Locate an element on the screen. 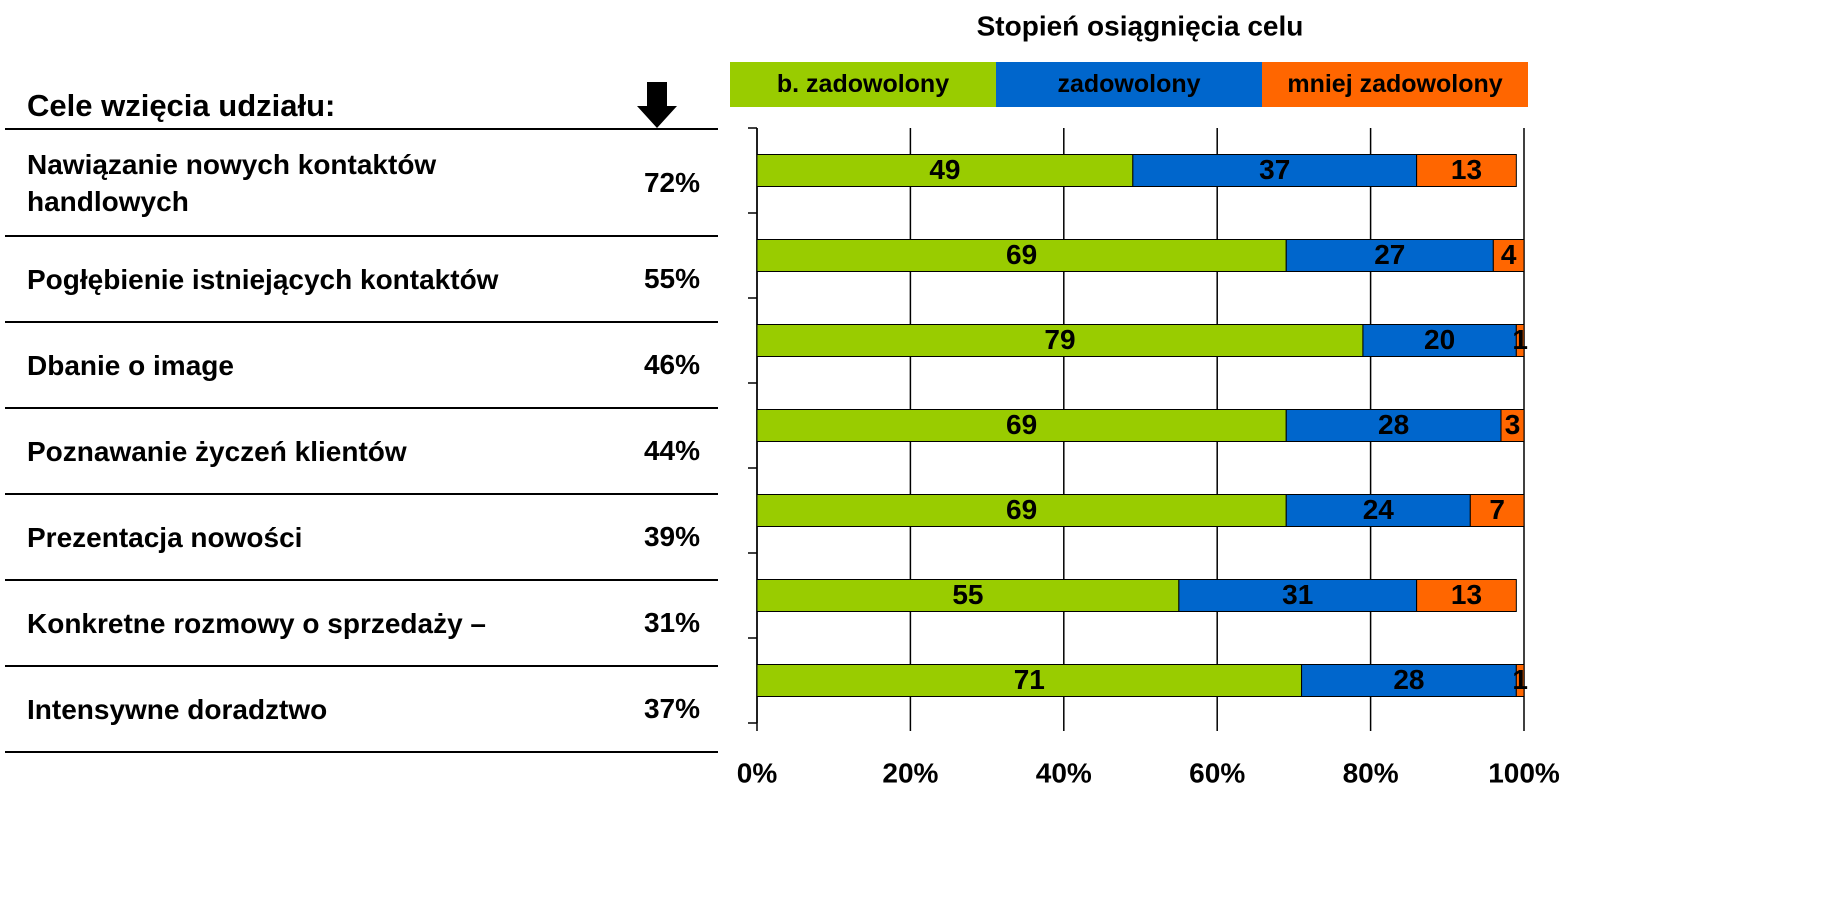 The width and height of the screenshot is (1845, 921). goal-share: 39% is located at coordinates (671, 536).